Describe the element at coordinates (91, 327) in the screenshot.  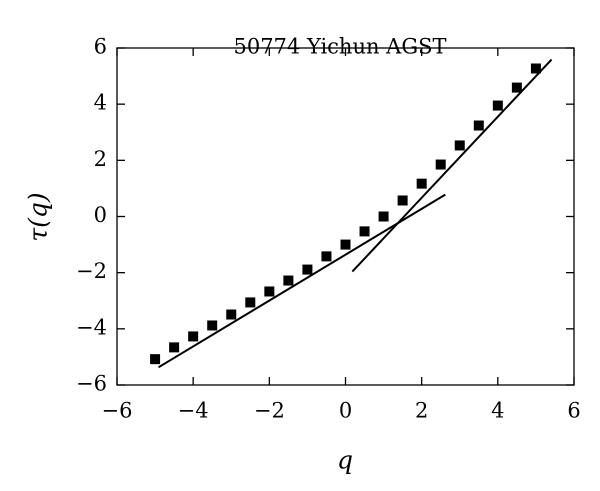
I see `y-tick-label: −4` at that location.